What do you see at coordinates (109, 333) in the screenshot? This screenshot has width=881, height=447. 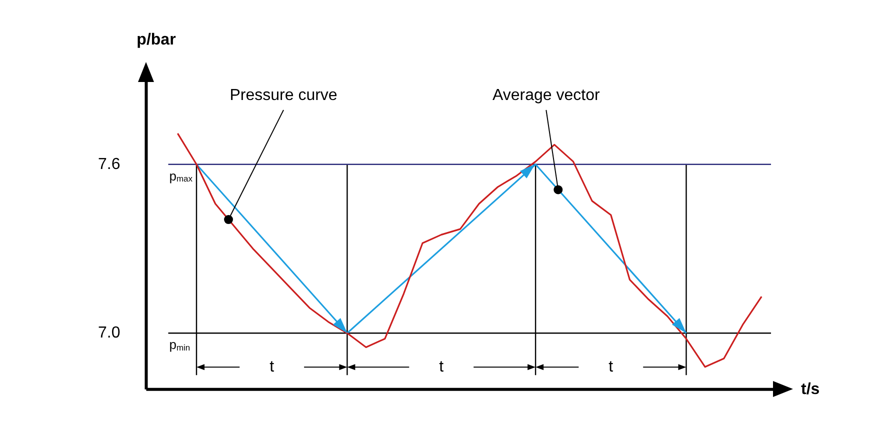 I see `y-tick-label: 7.0` at bounding box center [109, 333].